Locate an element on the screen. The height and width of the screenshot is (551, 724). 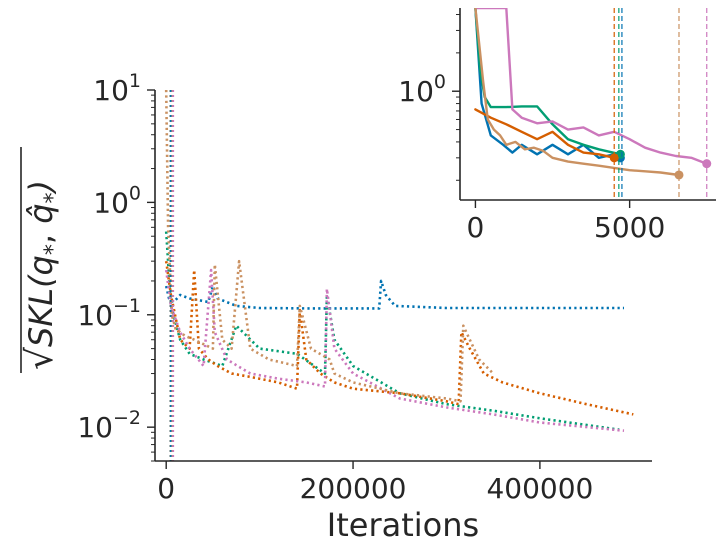
main-y-tick-label: 10⁻² is located at coordinates (109, 425).